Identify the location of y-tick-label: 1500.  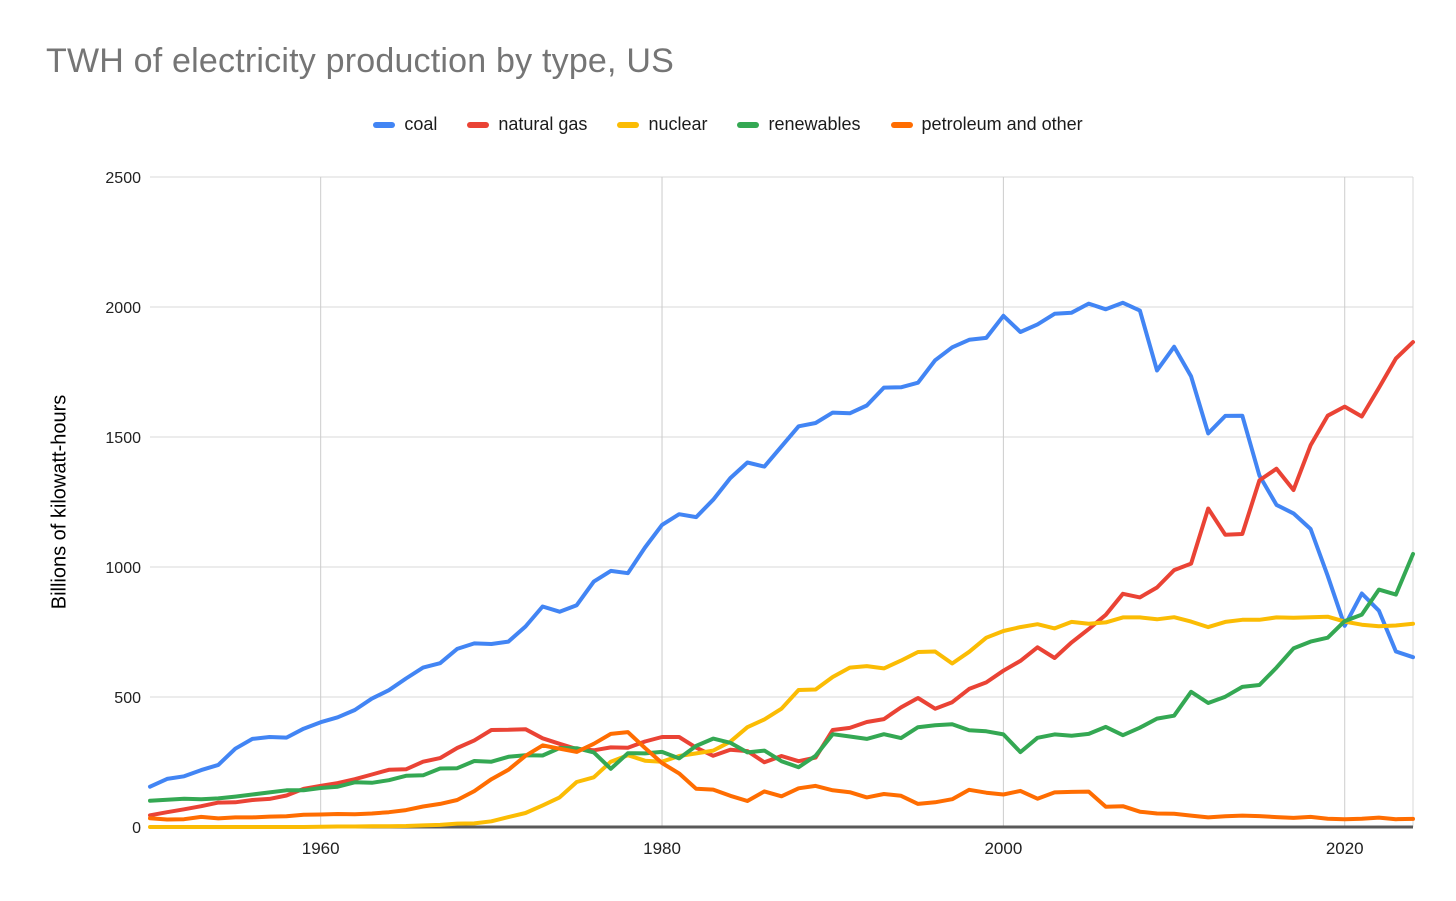
(123, 438).